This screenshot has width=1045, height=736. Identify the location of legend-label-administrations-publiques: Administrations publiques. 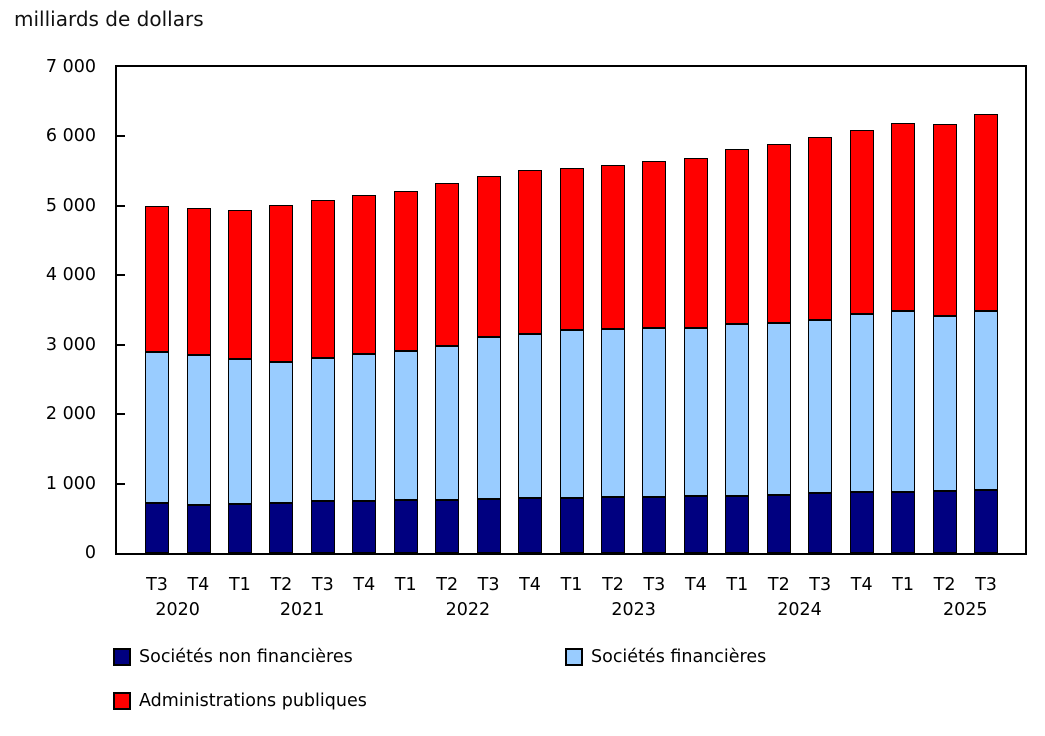
(253, 701).